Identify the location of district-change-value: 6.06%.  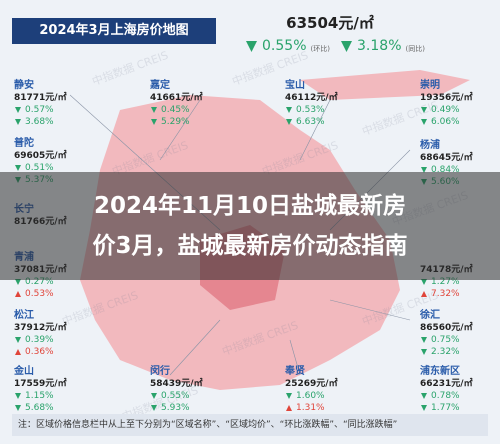
(445, 122).